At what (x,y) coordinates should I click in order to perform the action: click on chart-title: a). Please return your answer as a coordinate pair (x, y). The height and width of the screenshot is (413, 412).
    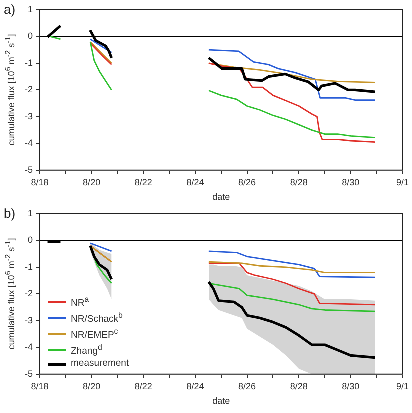
    Looking at the image, I should click on (10, 9).